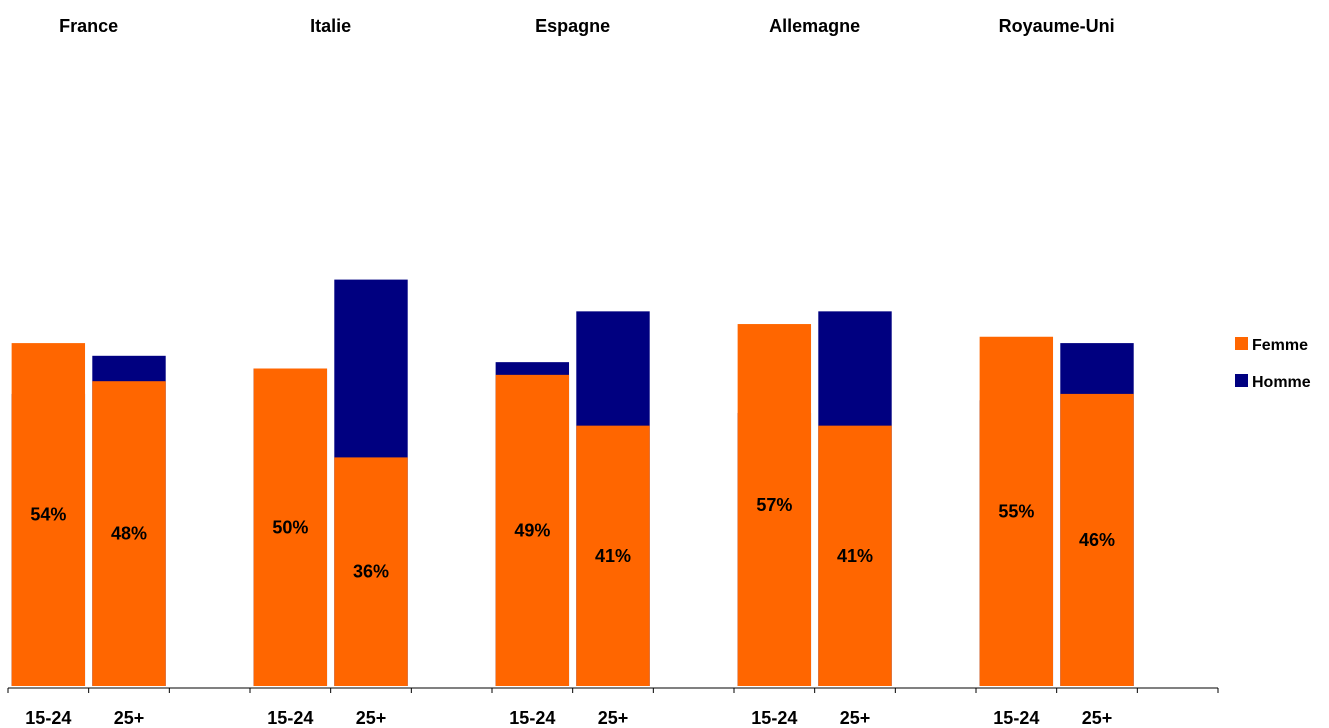 The width and height of the screenshot is (1329, 728). I want to click on legend-swatch-homme, so click(1241, 380).